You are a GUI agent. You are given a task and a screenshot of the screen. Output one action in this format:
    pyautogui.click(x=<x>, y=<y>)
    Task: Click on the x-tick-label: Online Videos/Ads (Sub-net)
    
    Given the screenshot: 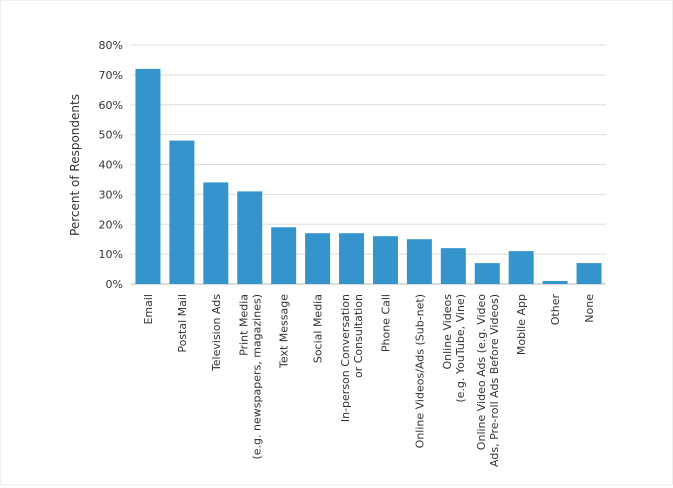 What is the action you would take?
    pyautogui.click(x=419, y=371)
    